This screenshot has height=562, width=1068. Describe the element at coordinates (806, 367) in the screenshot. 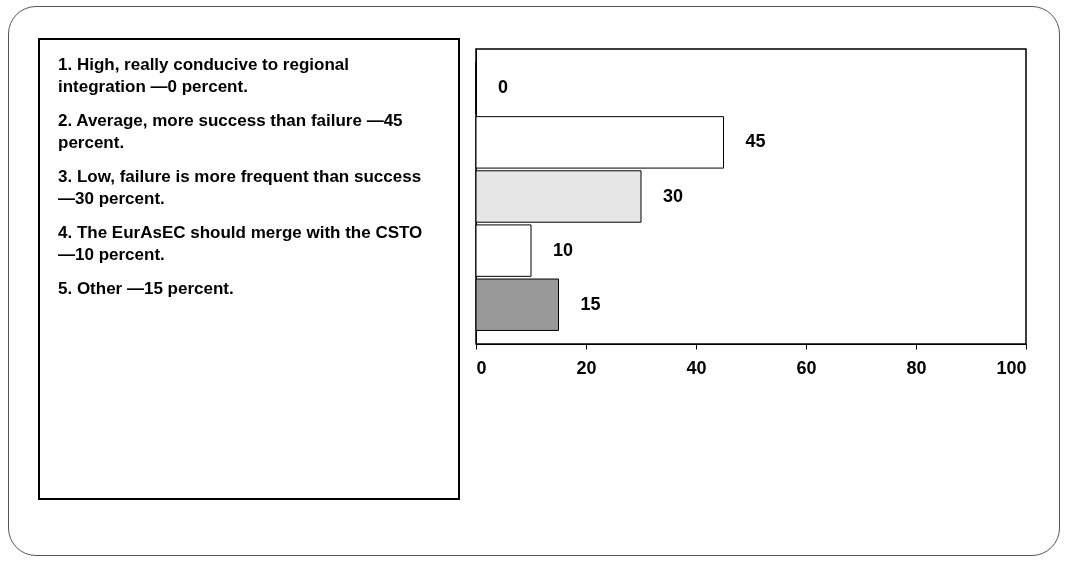

I see `x-tick-label: 60` at that location.